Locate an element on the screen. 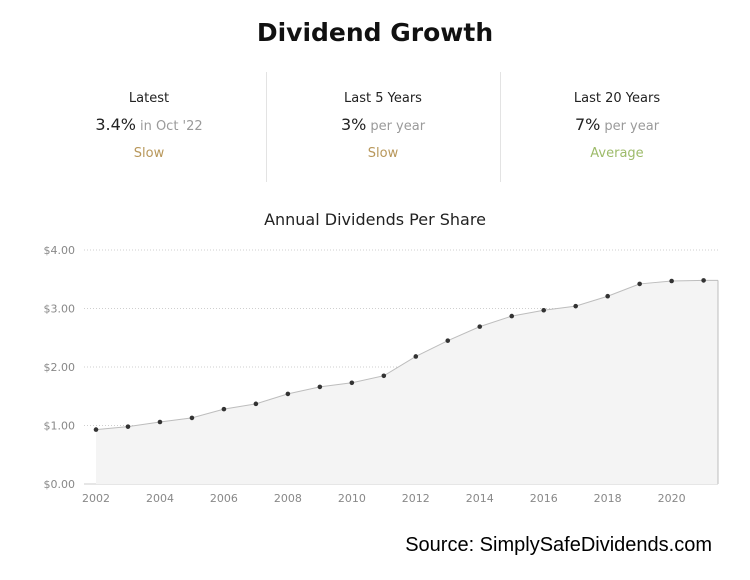 Image resolution: width=750 pixels, height=580 pixels. data-point-2015 is located at coordinates (512, 316).